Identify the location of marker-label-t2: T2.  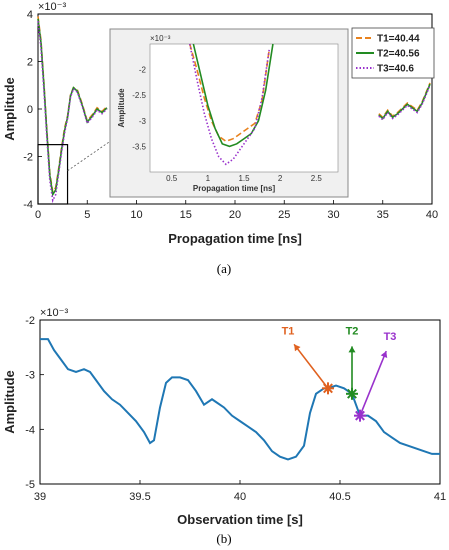
(352, 331).